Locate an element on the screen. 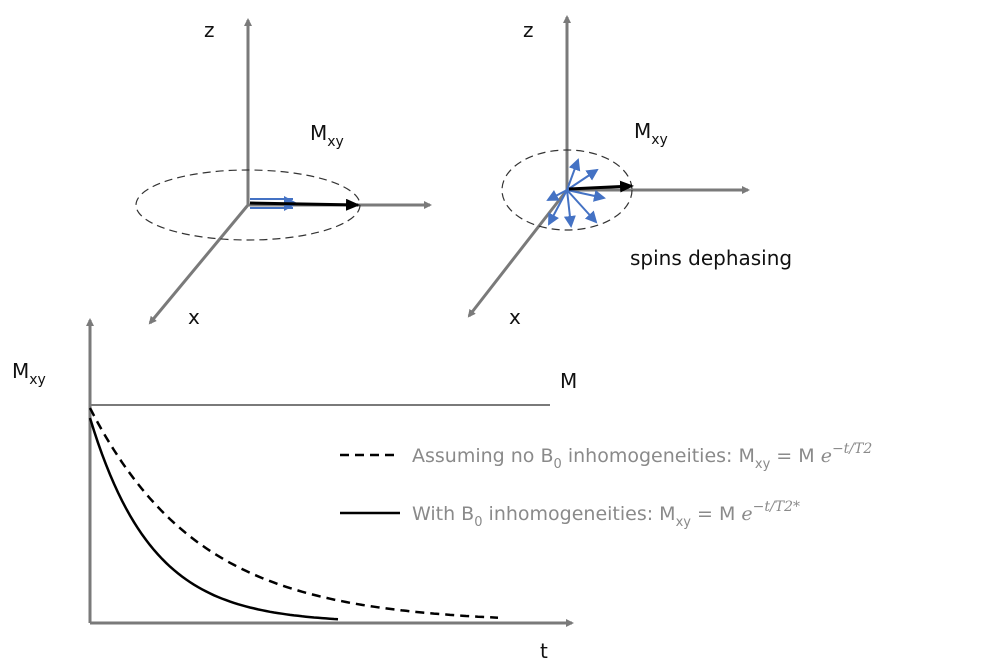  dephasing-spins is located at coordinates (576, 193).